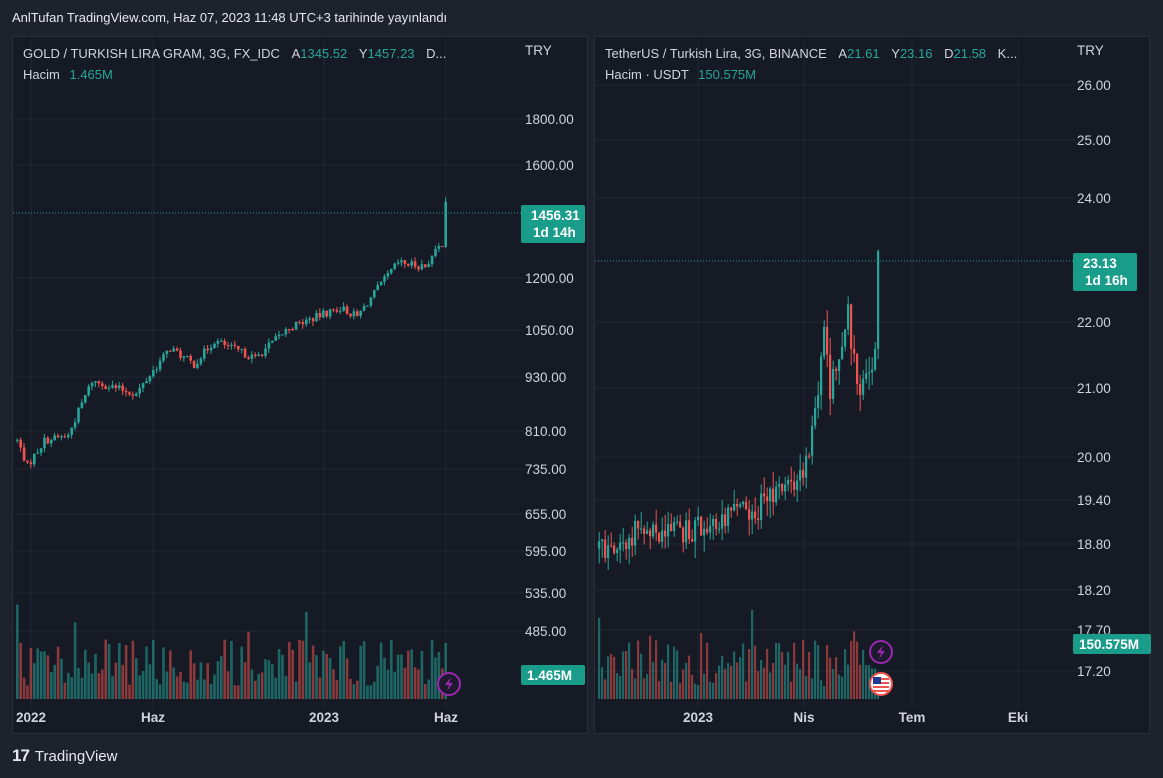  I want to click on tradingview-footer: 17 TradingView, so click(64, 756).